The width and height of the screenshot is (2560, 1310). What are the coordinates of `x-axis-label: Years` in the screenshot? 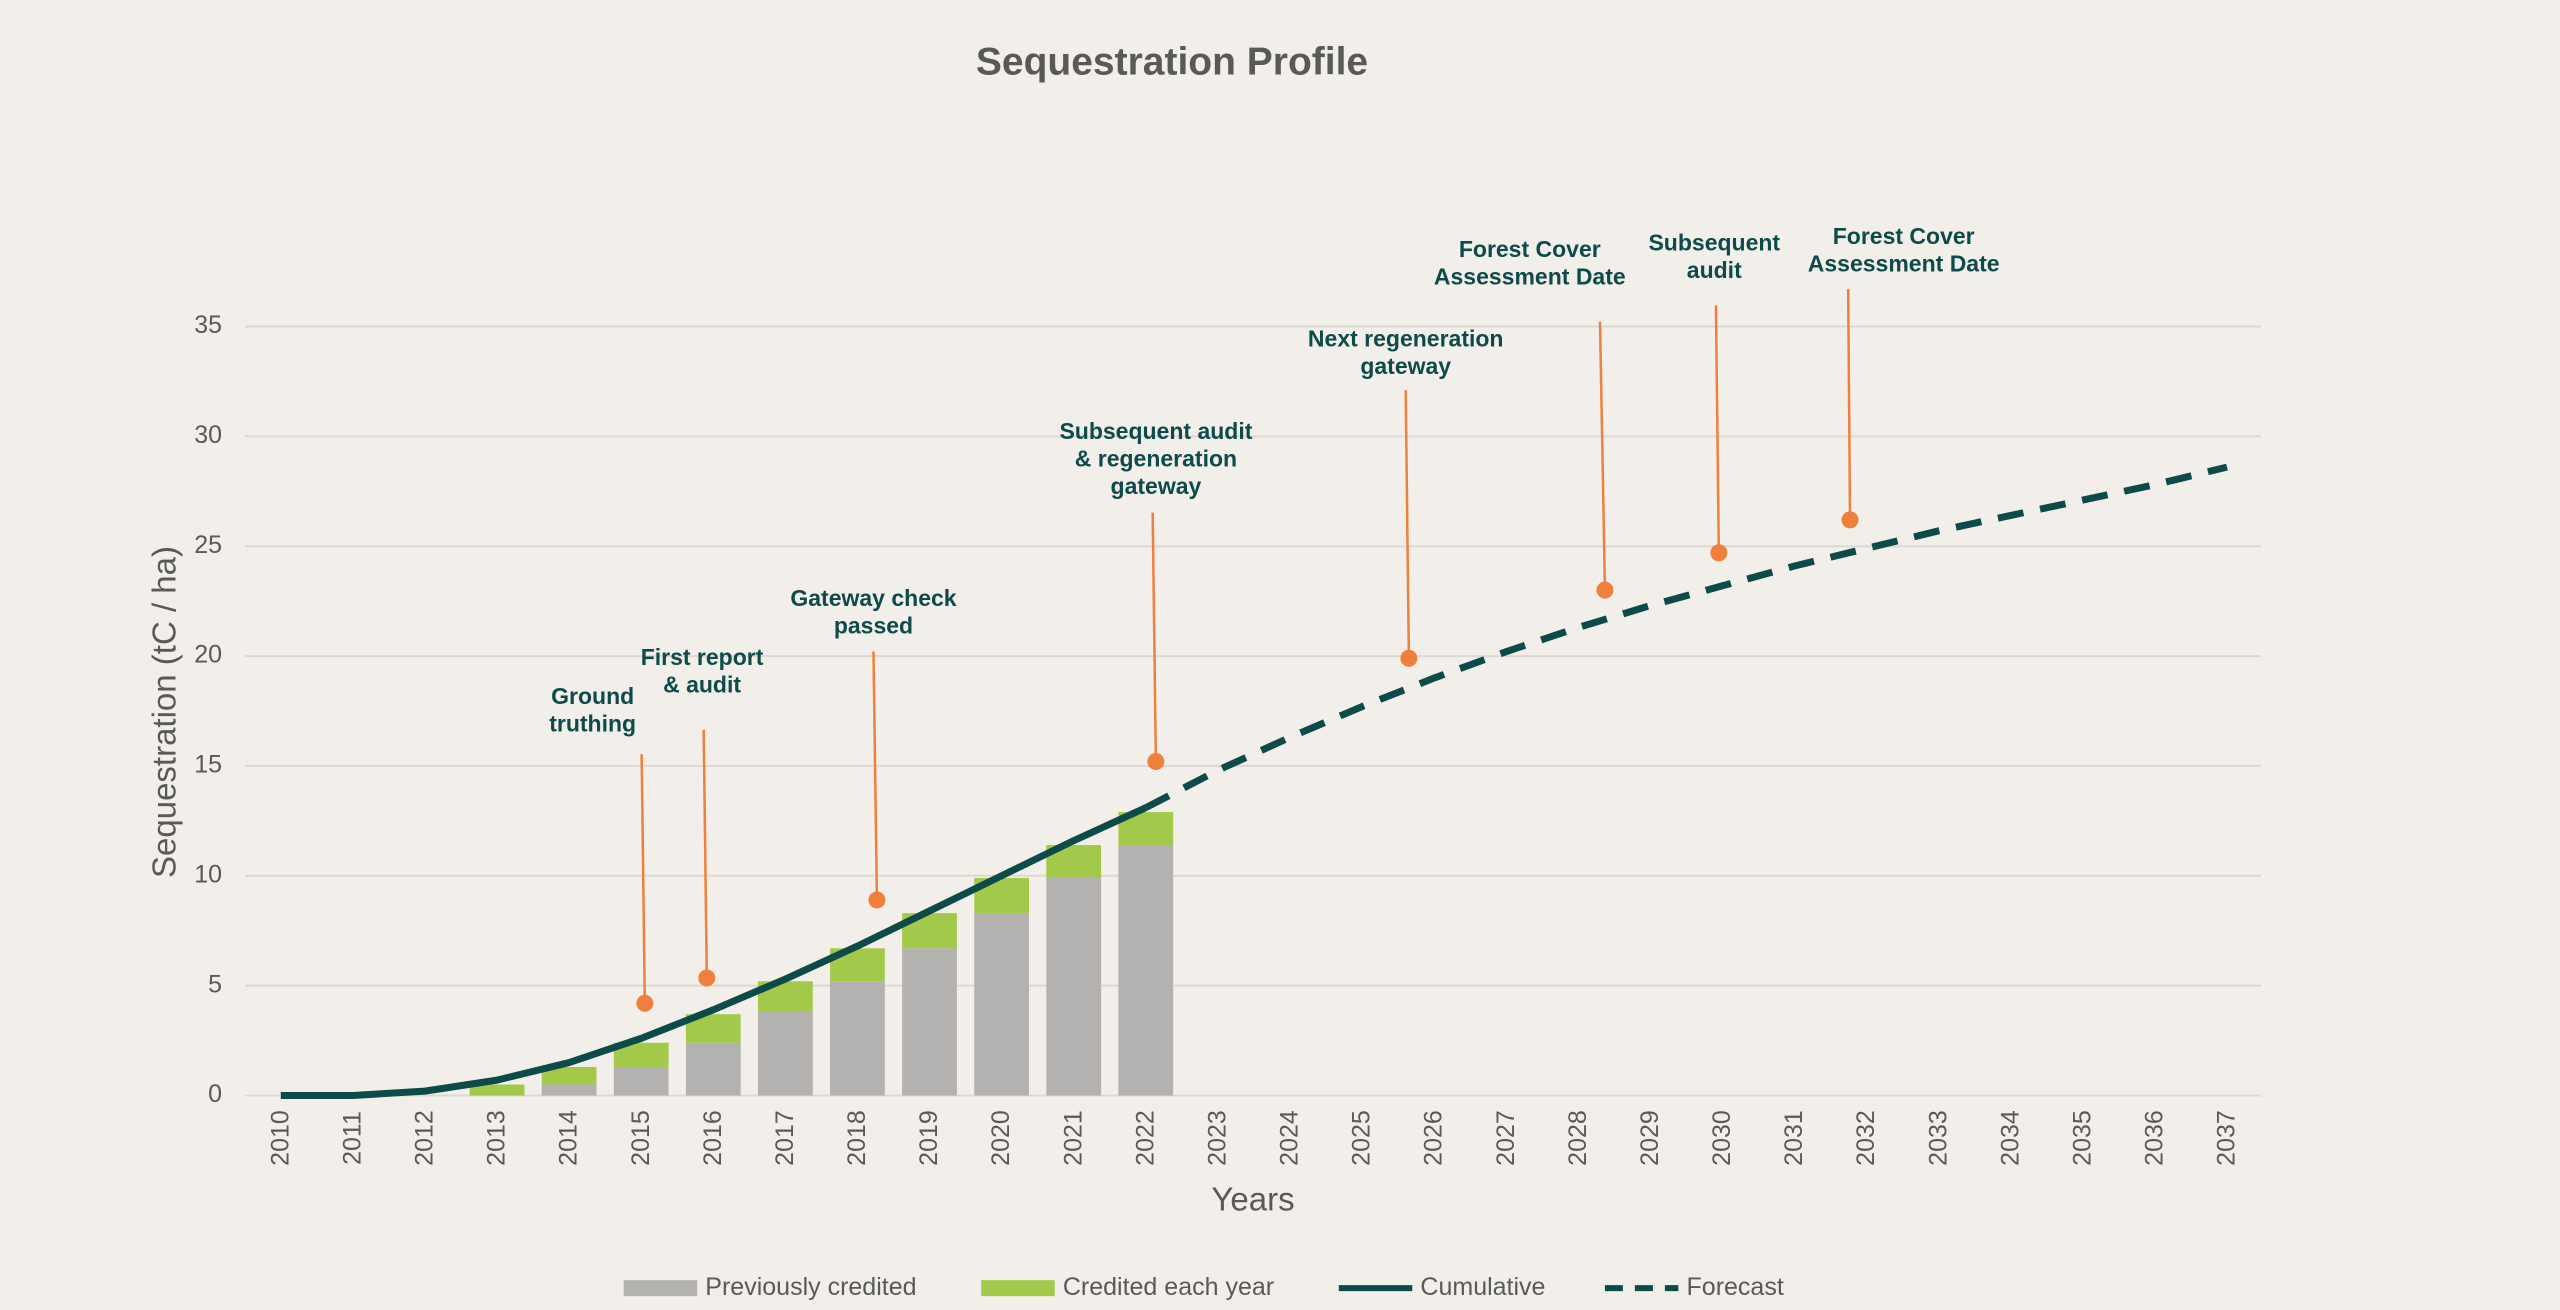 It's located at (1252, 1199).